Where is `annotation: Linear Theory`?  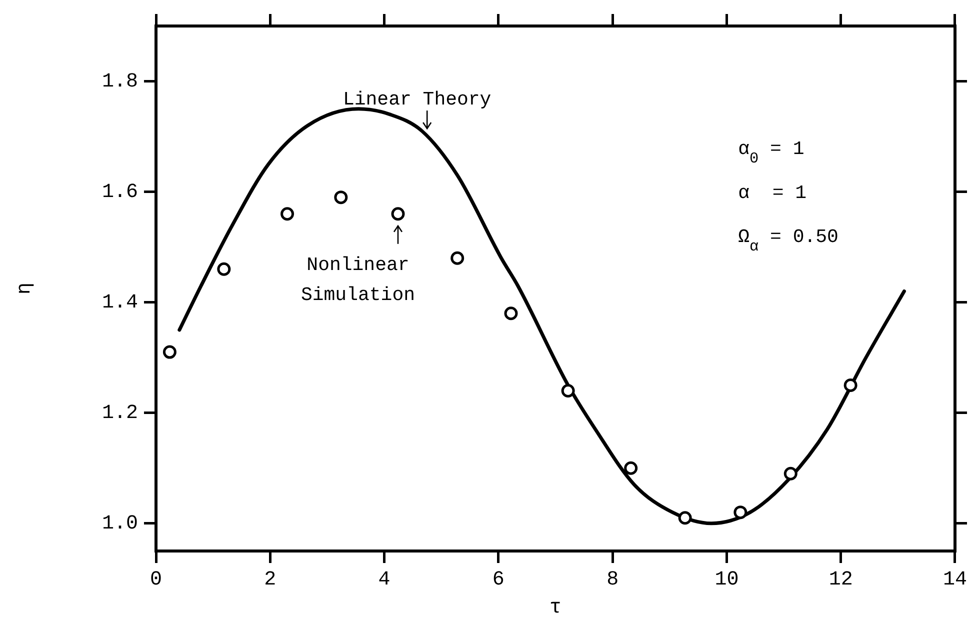
annotation: Linear Theory is located at coordinates (417, 99).